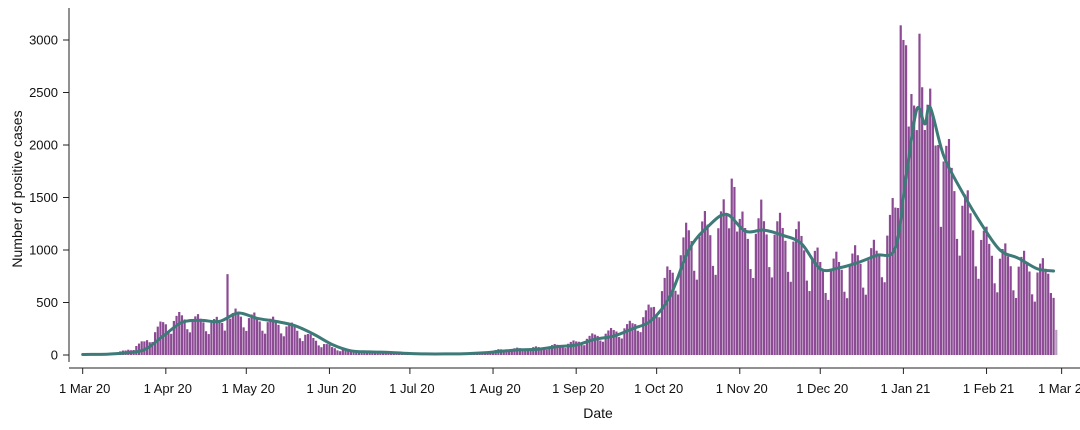  Describe the element at coordinates (988, 388) in the screenshot. I see `x-tick-label: 1 Feb 21` at that location.